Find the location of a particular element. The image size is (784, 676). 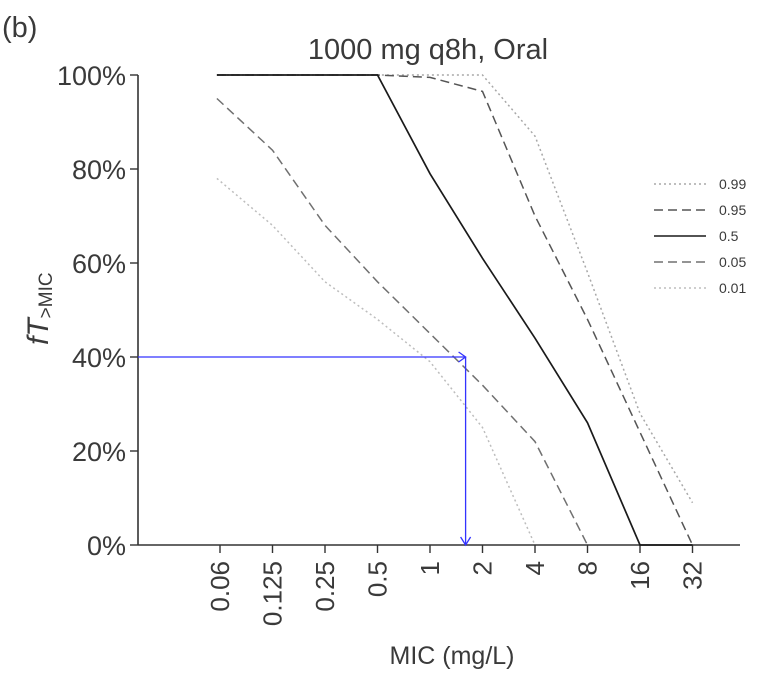

y-tick-label: 0% is located at coordinates (106, 546).